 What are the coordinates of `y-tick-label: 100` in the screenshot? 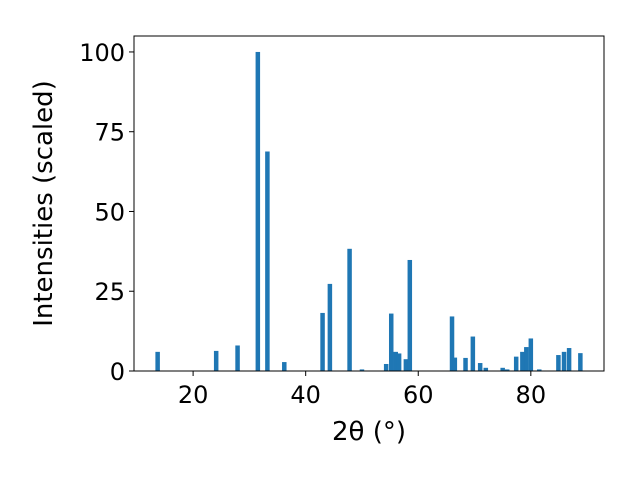 It's located at (102, 53).